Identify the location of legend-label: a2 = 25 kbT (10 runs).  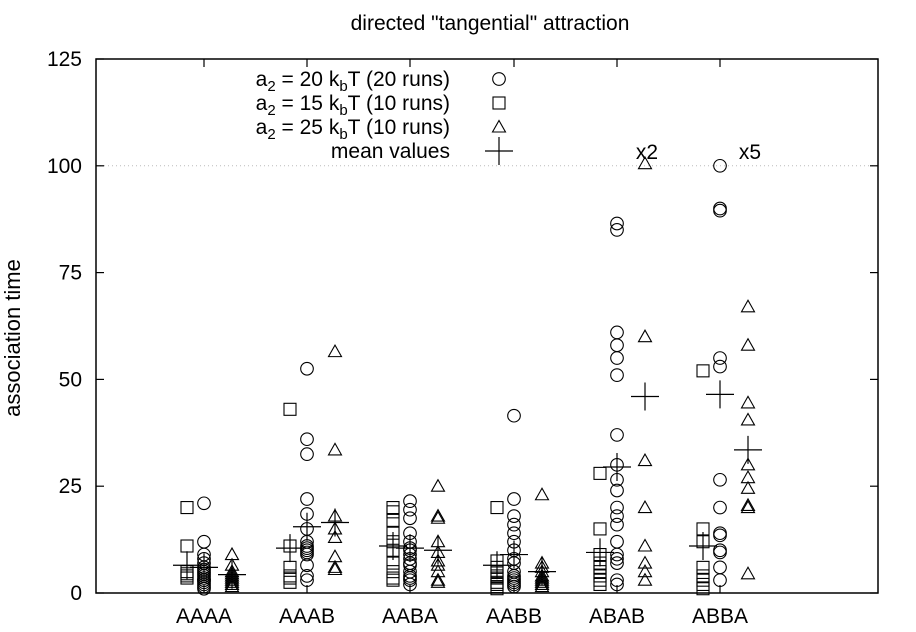
(353, 129).